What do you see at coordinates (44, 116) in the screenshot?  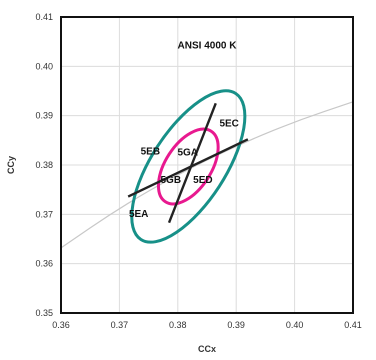 I see `y-tick-label: 0.39` at bounding box center [44, 116].